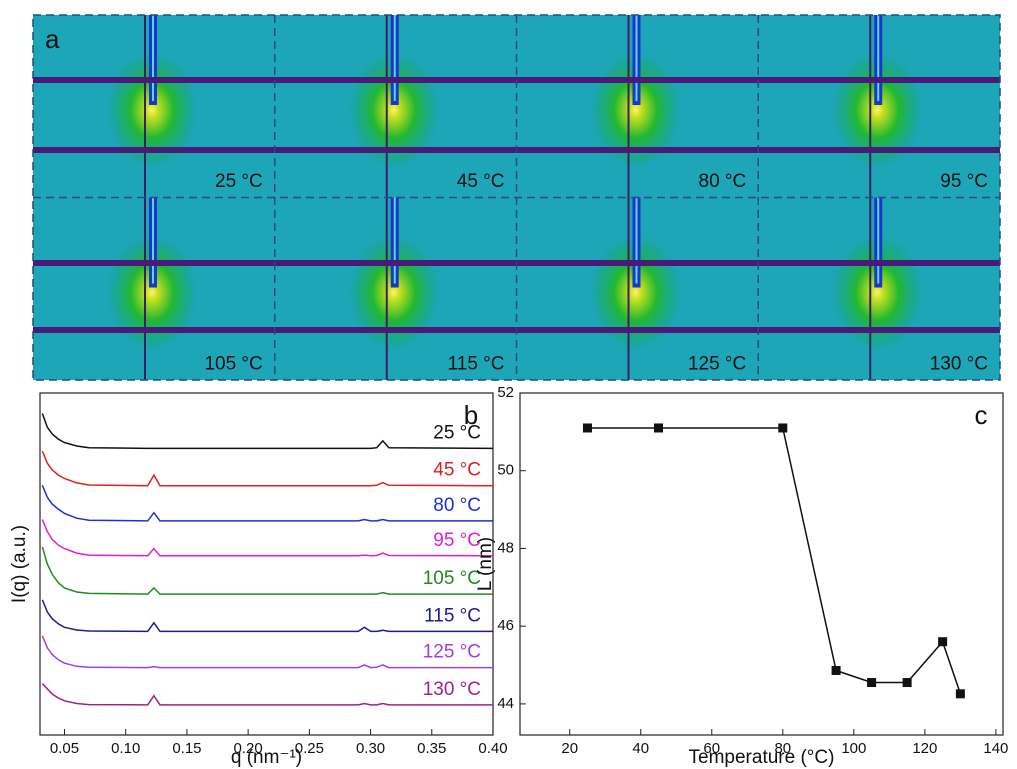  Describe the element at coordinates (309, 748) in the screenshot. I see `x-tick-label: 0.25` at that location.